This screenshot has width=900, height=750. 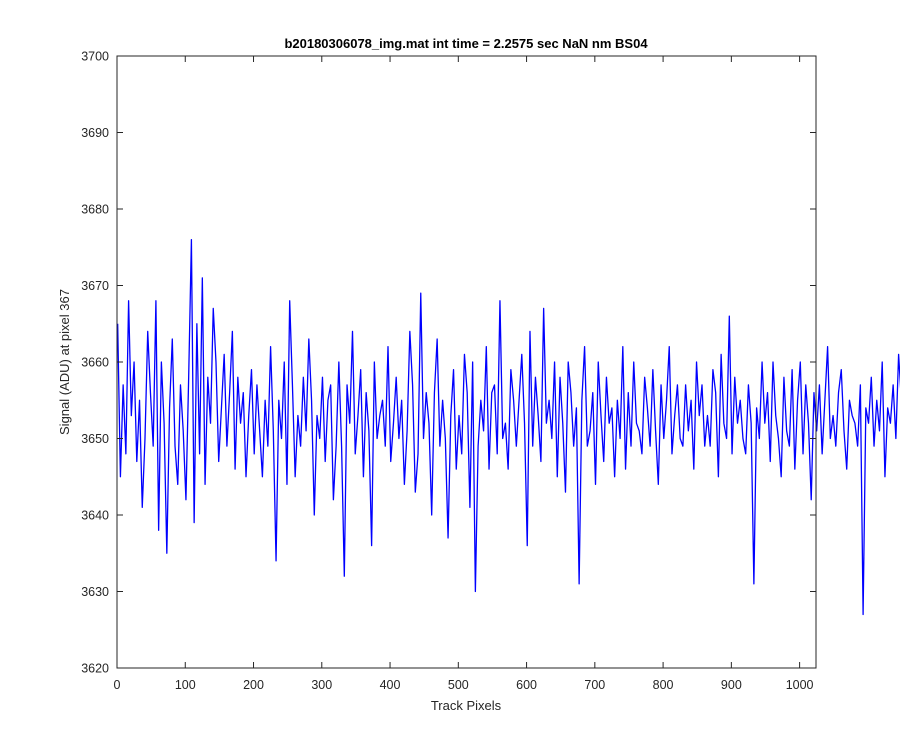 What do you see at coordinates (253, 685) in the screenshot?
I see `x-tick-label: 200` at bounding box center [253, 685].